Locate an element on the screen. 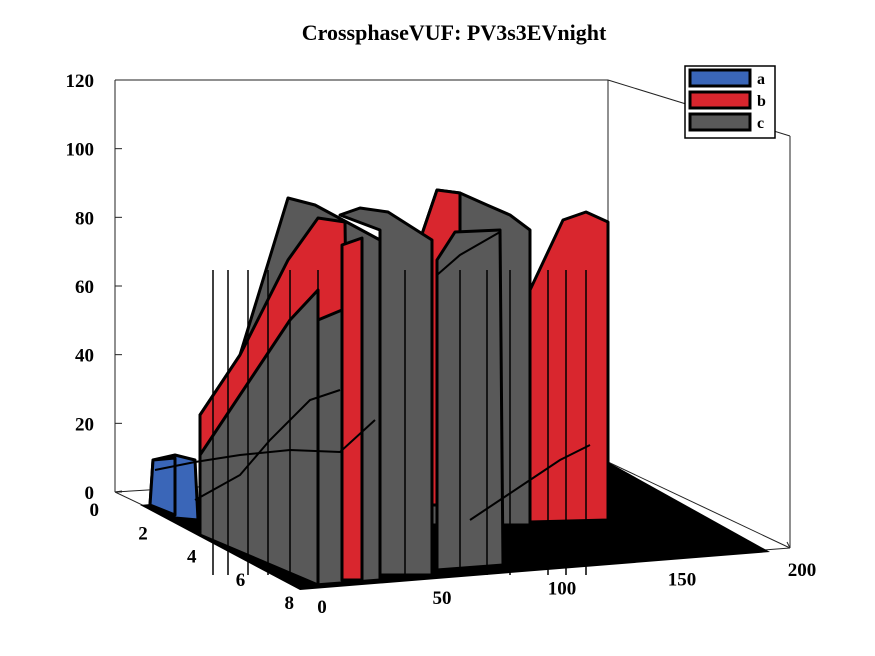 This screenshot has width=875, height=656. x-tick-label: 50 is located at coordinates (442, 598).